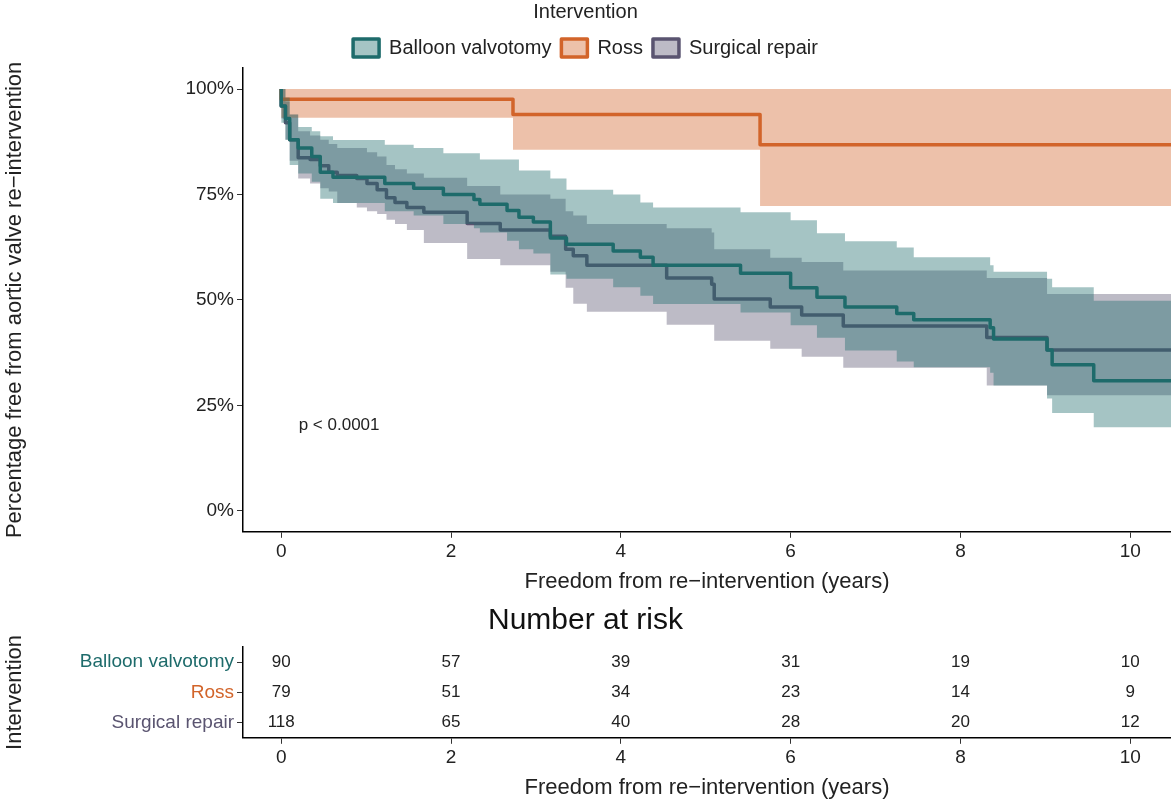 This screenshot has height=803, width=1171. I want to click on data-label: 19, so click(960, 661).